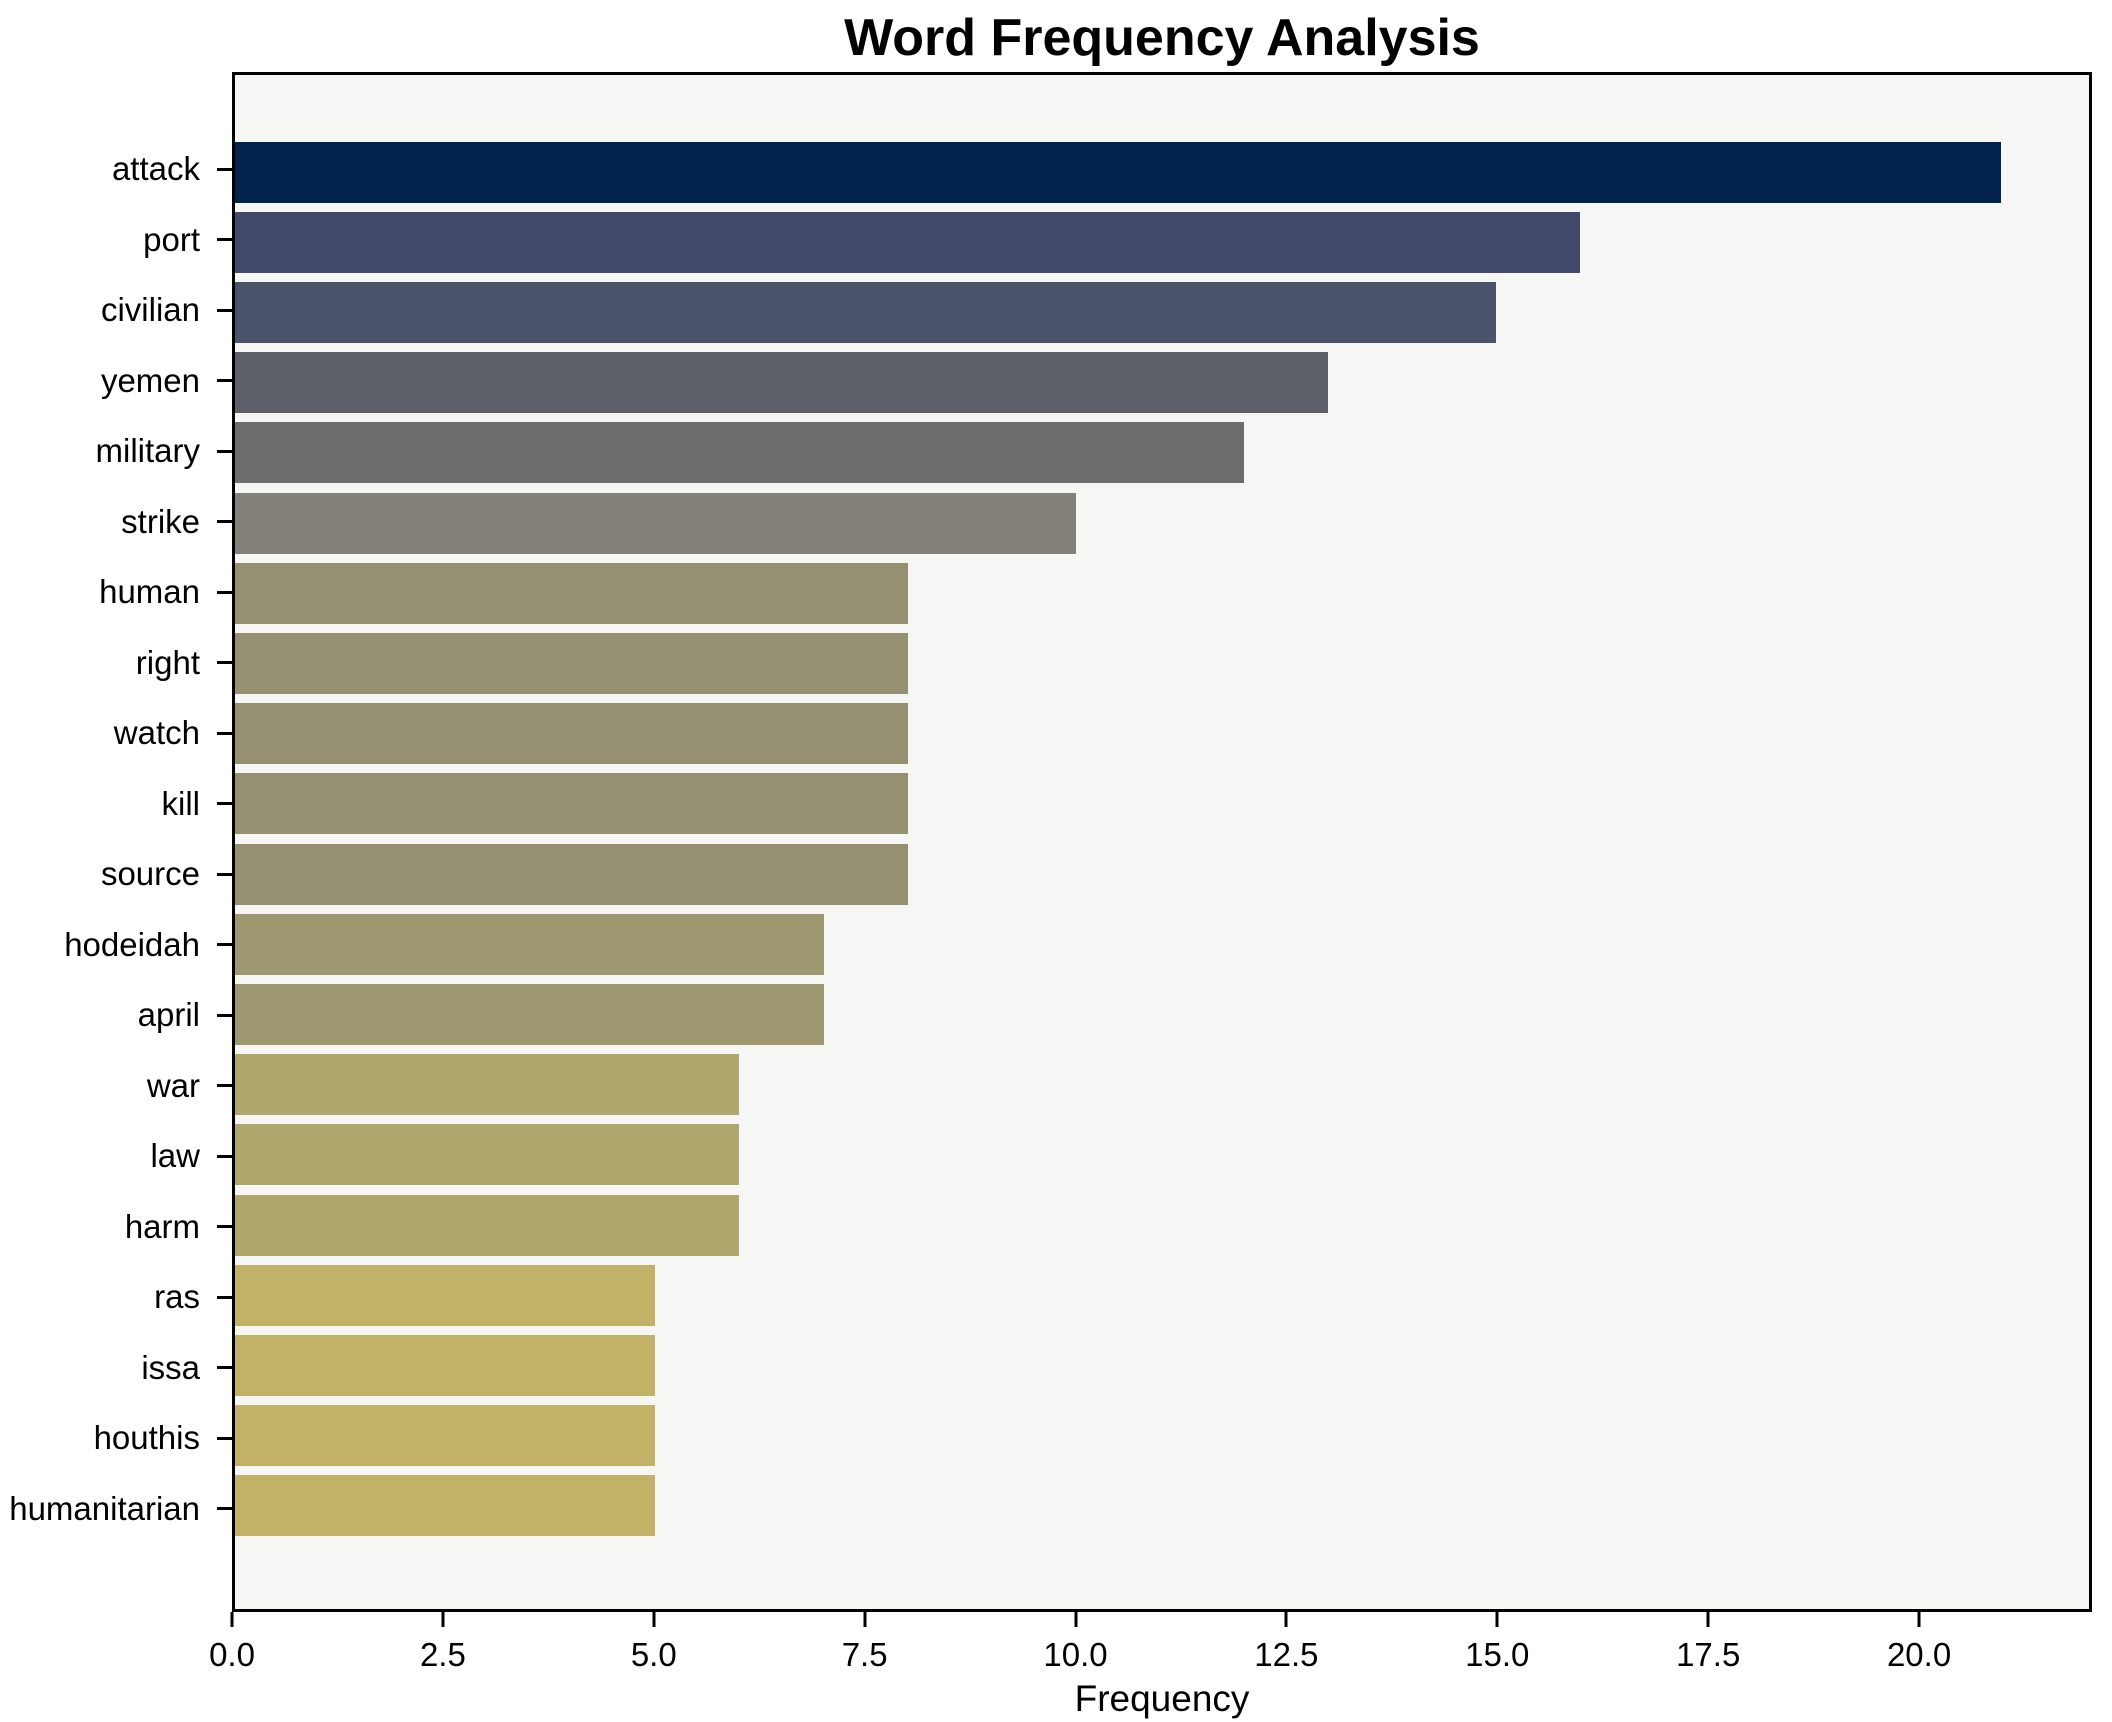  Describe the element at coordinates (864, 1654) in the screenshot. I see `x-tick-label-7.5: 7.5` at that location.